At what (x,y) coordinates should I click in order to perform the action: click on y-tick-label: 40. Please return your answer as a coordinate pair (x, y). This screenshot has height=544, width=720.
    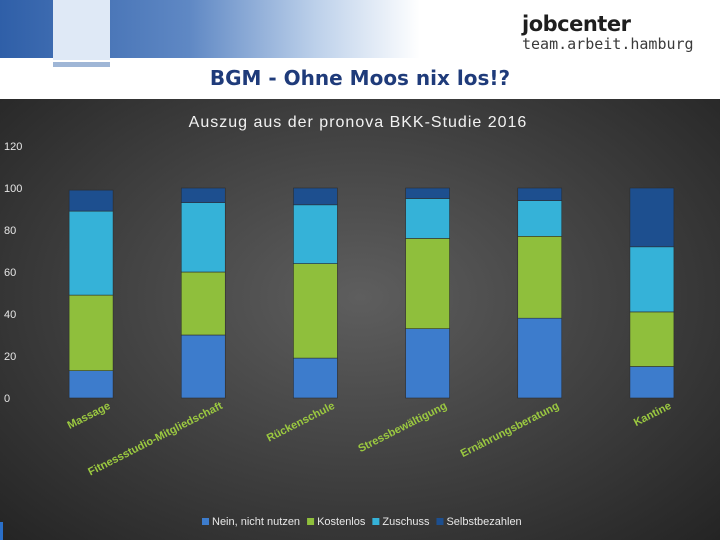
    Looking at the image, I should click on (10, 315).